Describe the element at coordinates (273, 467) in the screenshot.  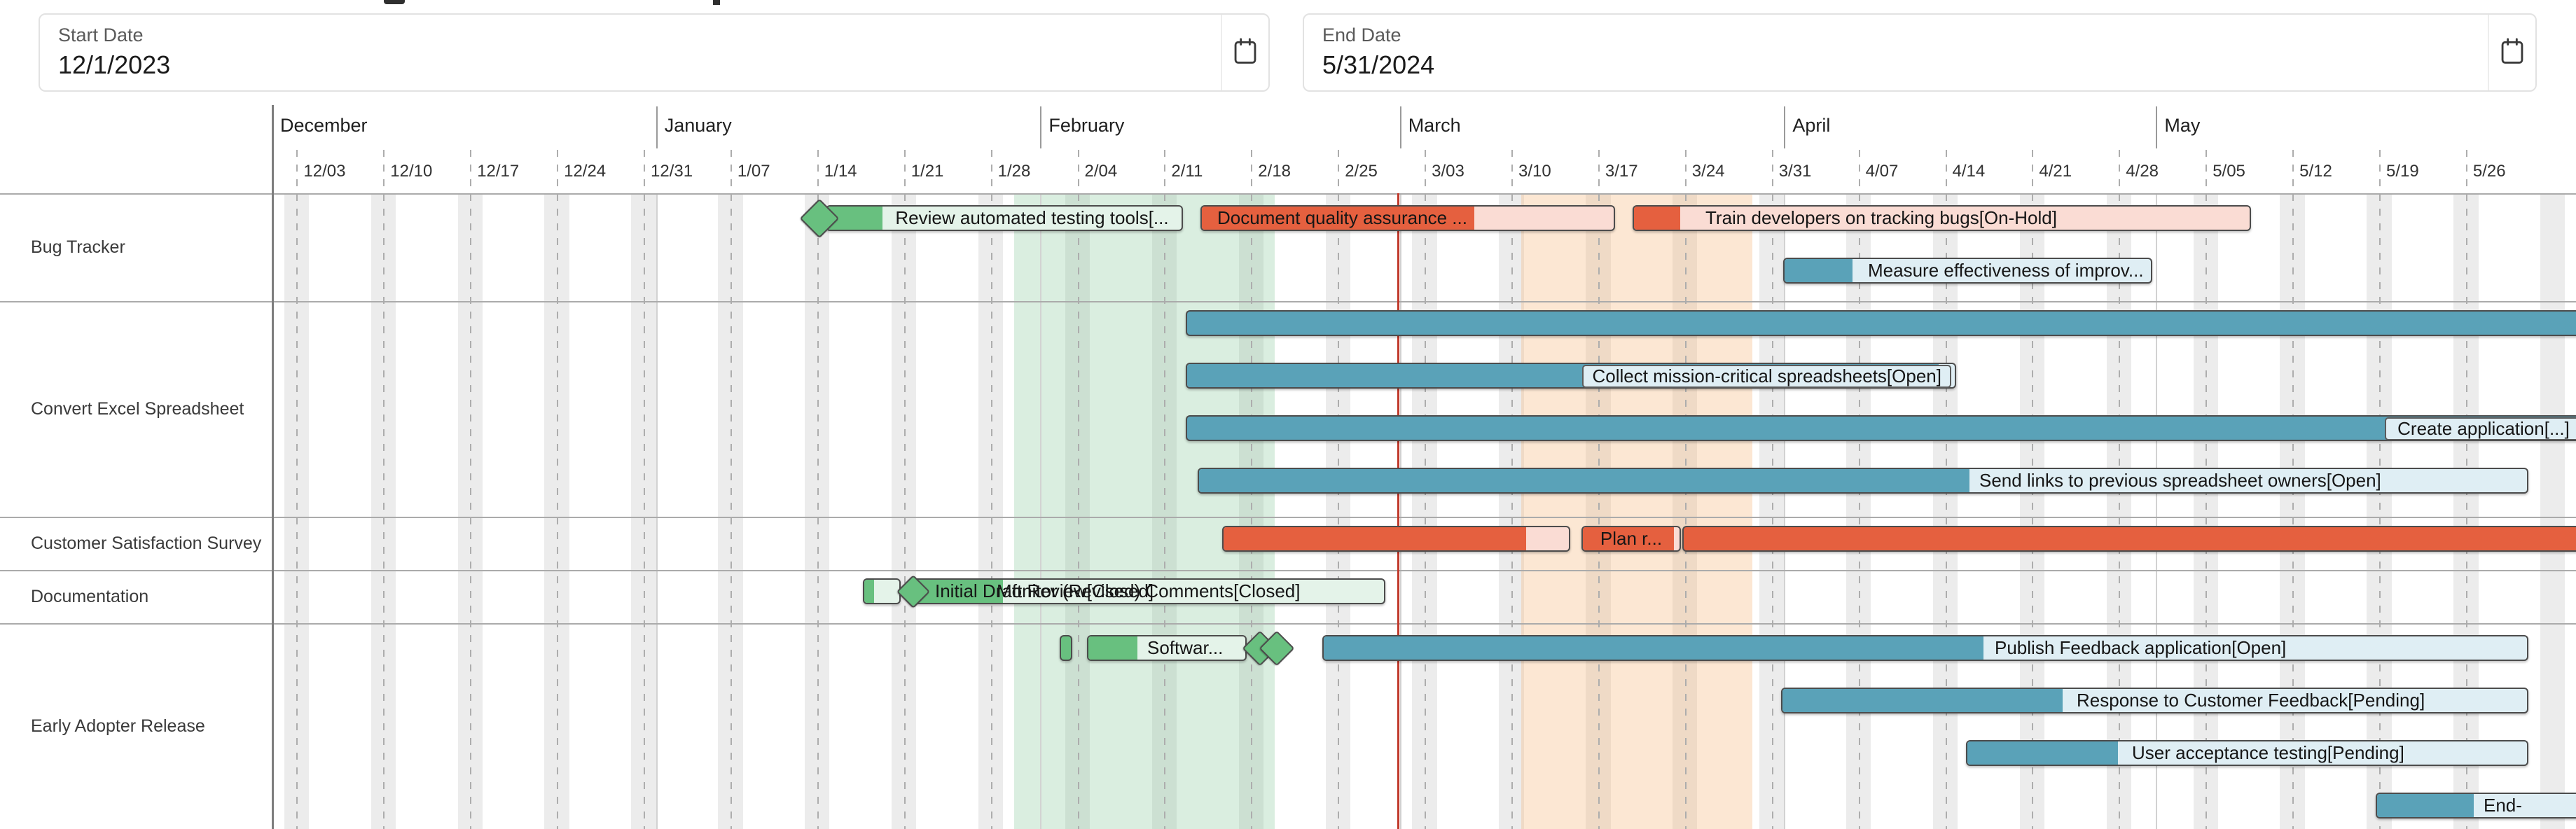
I see `chart-axis-line` at that location.